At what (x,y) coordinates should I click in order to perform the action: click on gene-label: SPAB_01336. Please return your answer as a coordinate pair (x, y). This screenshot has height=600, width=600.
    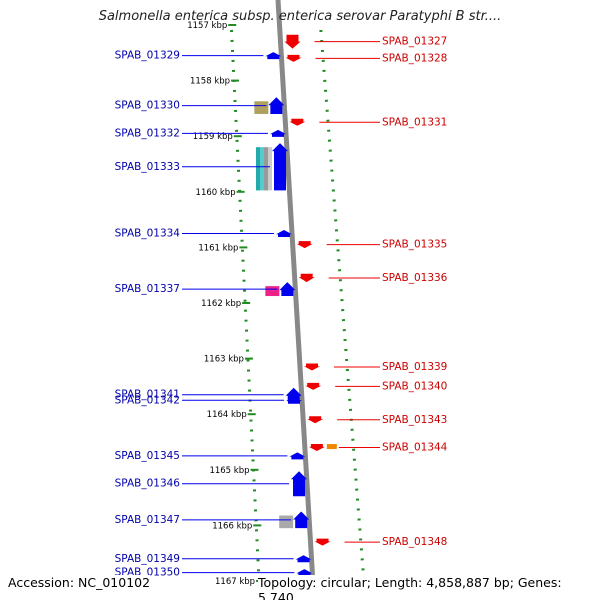
    Looking at the image, I should click on (415, 278).